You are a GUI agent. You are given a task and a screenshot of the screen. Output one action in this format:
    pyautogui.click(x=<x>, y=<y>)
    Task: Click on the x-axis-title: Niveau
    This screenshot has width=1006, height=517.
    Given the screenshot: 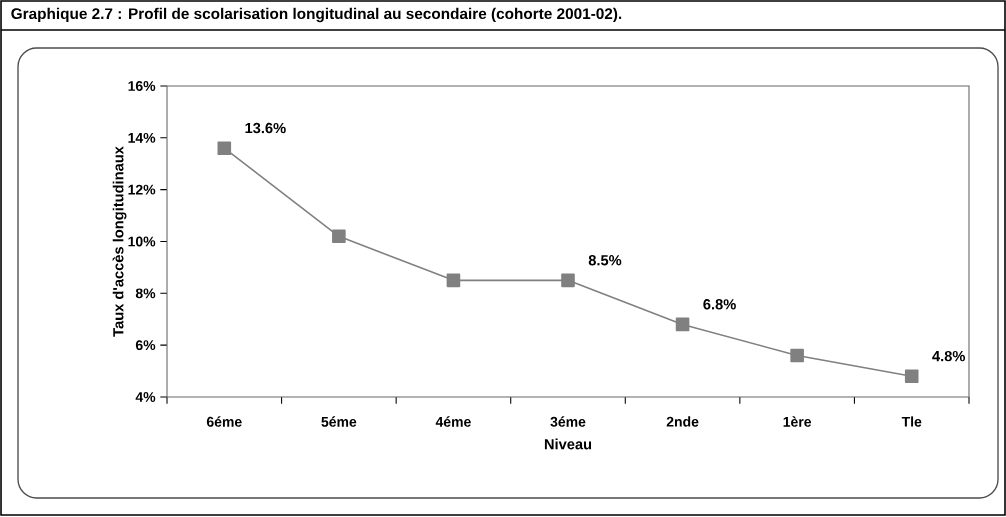 What is the action you would take?
    pyautogui.click(x=568, y=444)
    